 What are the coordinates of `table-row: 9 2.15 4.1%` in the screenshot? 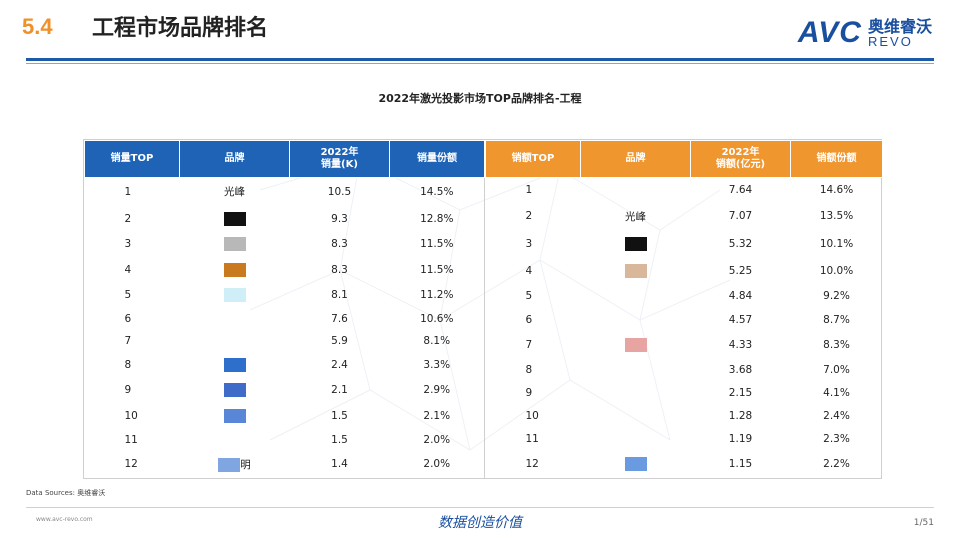 It's located at (684, 392).